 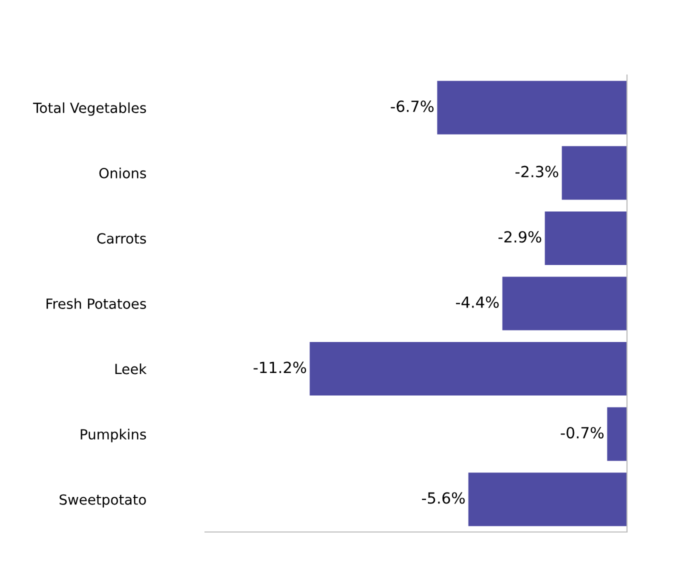 I want to click on y-tick-label: Sweetpotato, so click(x=103, y=501).